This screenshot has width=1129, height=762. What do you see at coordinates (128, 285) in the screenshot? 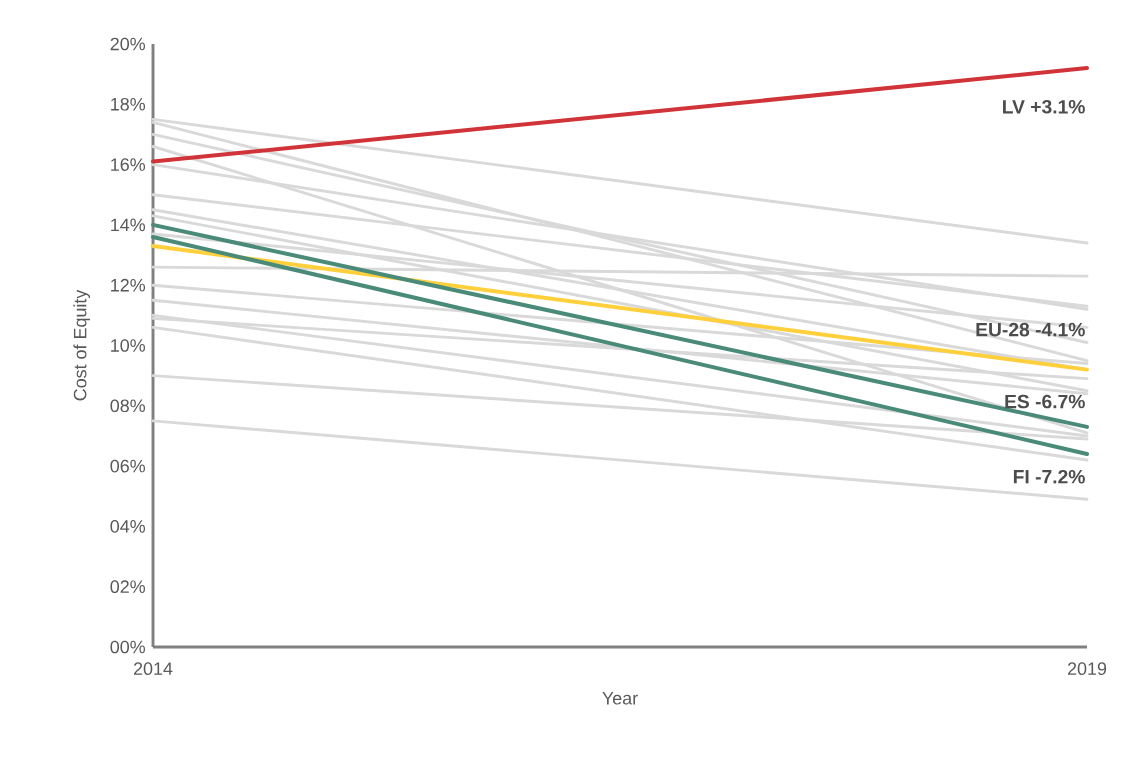
I see `y-tick-label: 12%` at bounding box center [128, 285].